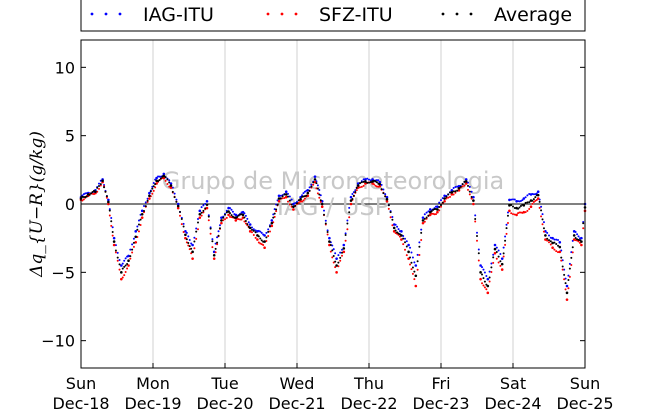  Describe the element at coordinates (512, 401) in the screenshot. I see `x-tick-label-date: Dec-24` at that location.